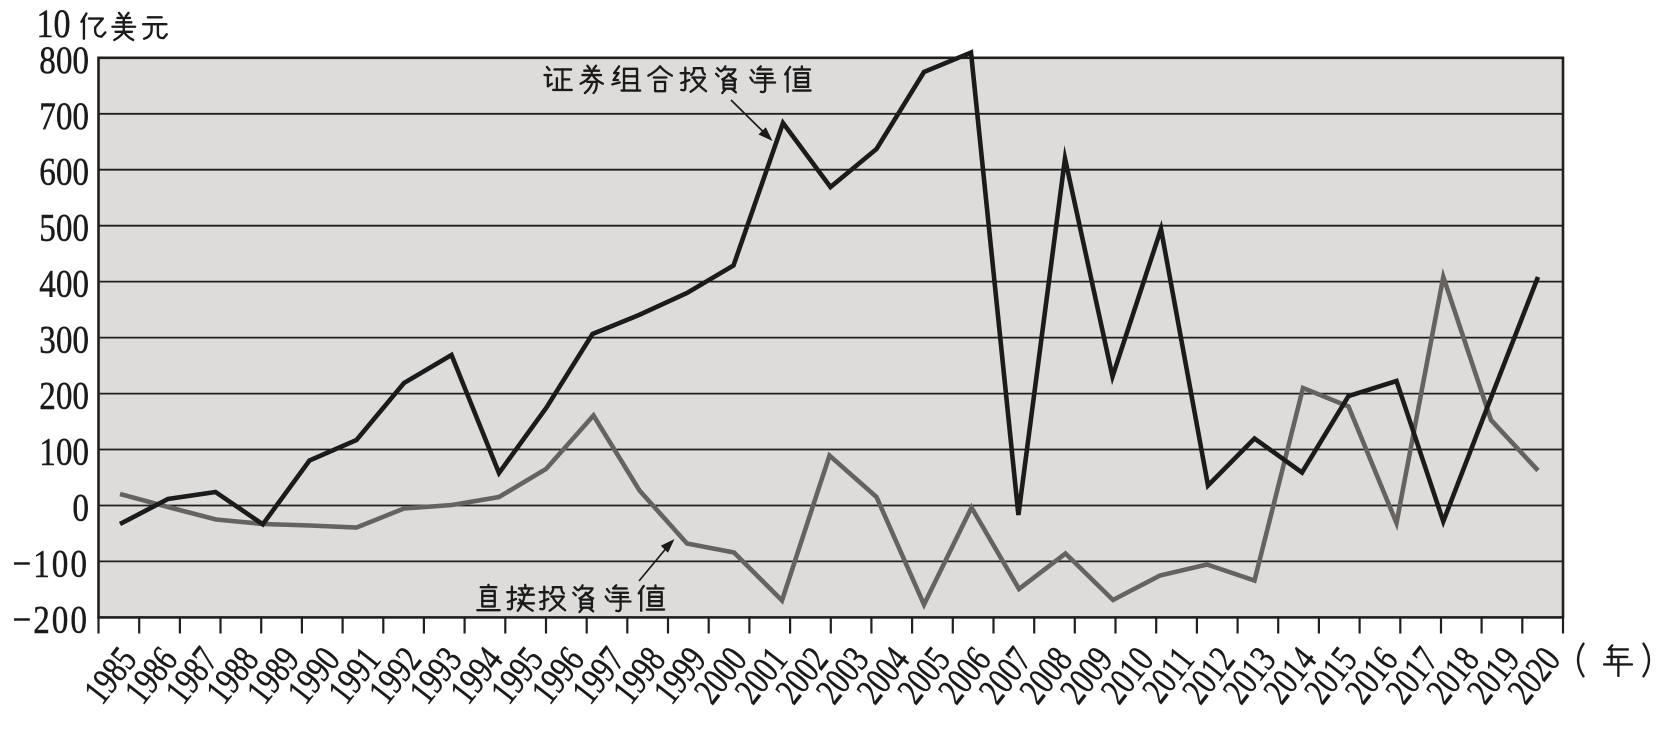 The image size is (1664, 734). What do you see at coordinates (64, 171) in the screenshot?
I see `svg-text: 600` at bounding box center [64, 171].